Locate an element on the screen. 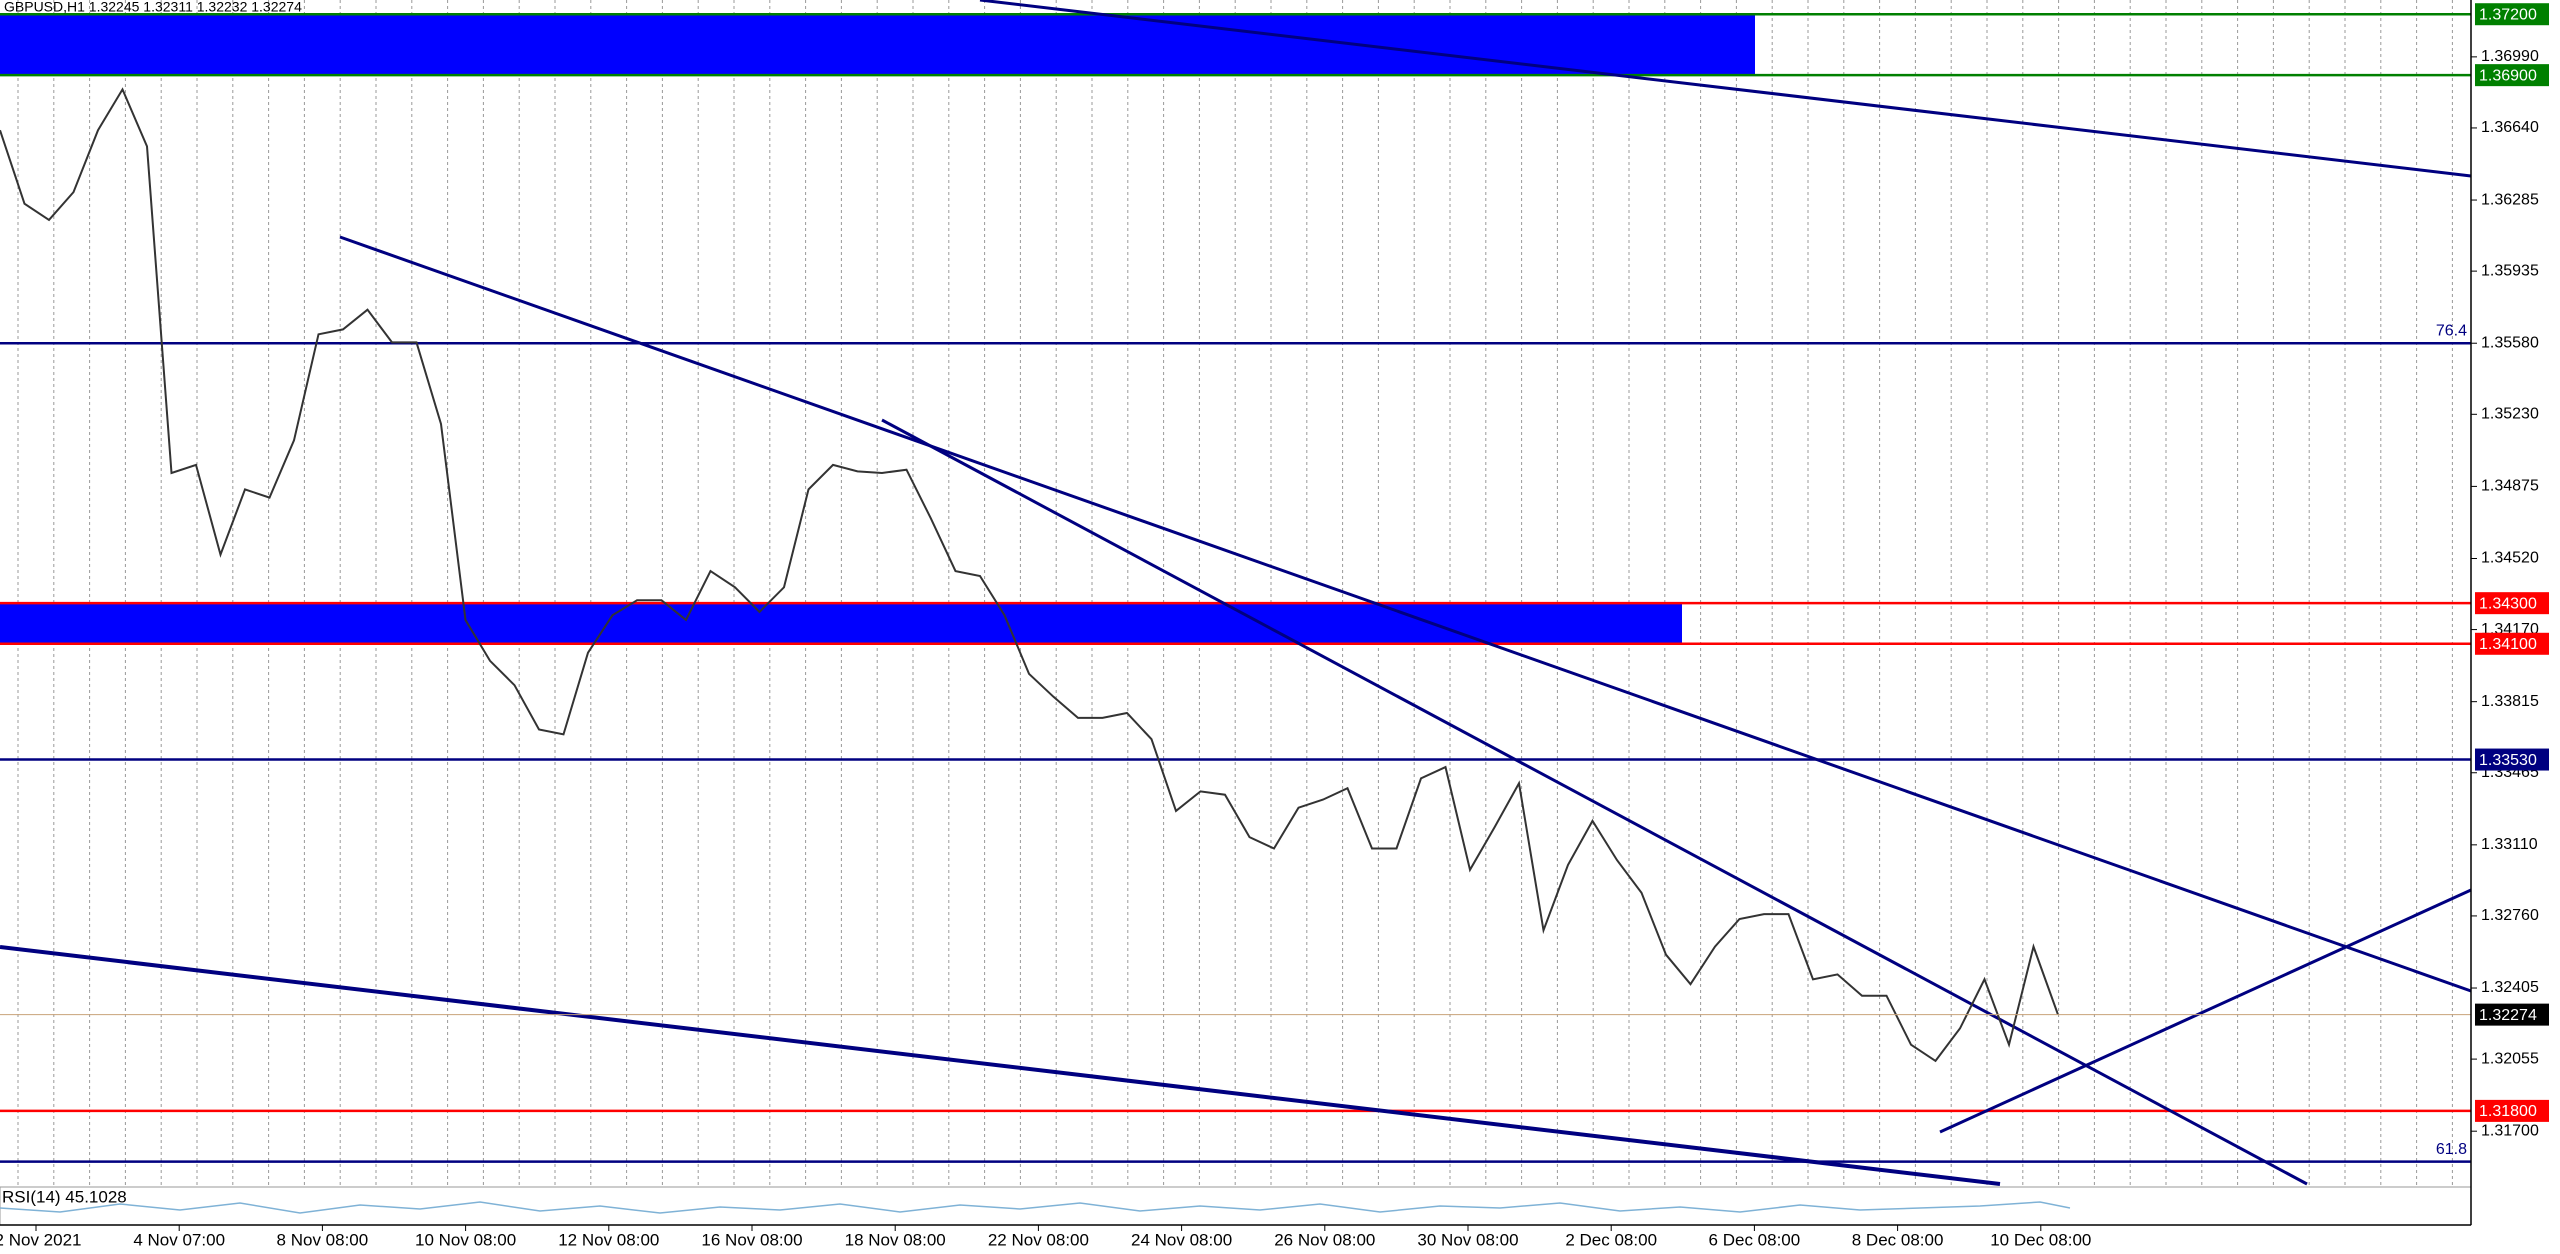  last-price-bg is located at coordinates (2512, 1014).